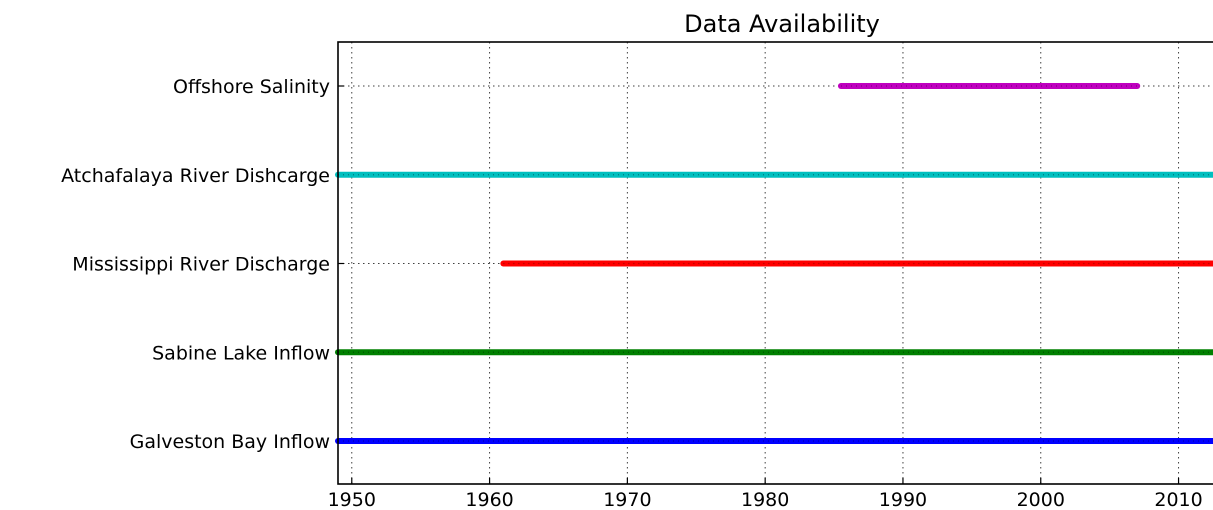 Image resolution: width=1213 pixels, height=510 pixels. What do you see at coordinates (903, 499) in the screenshot?
I see `x-tick-label-1990: 1990` at bounding box center [903, 499].